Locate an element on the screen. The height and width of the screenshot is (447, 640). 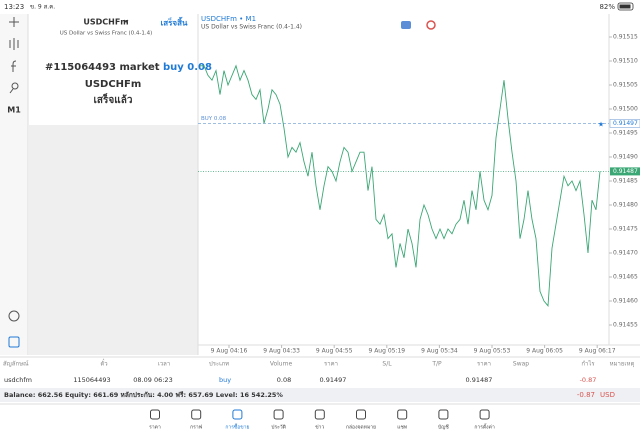
table-cell: 0.91497 is located at coordinates (333, 380).